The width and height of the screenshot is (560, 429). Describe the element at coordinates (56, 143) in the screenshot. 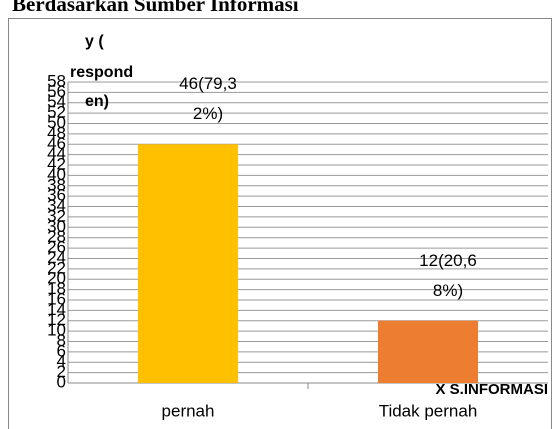

I see `y-tick-label: 46` at that location.